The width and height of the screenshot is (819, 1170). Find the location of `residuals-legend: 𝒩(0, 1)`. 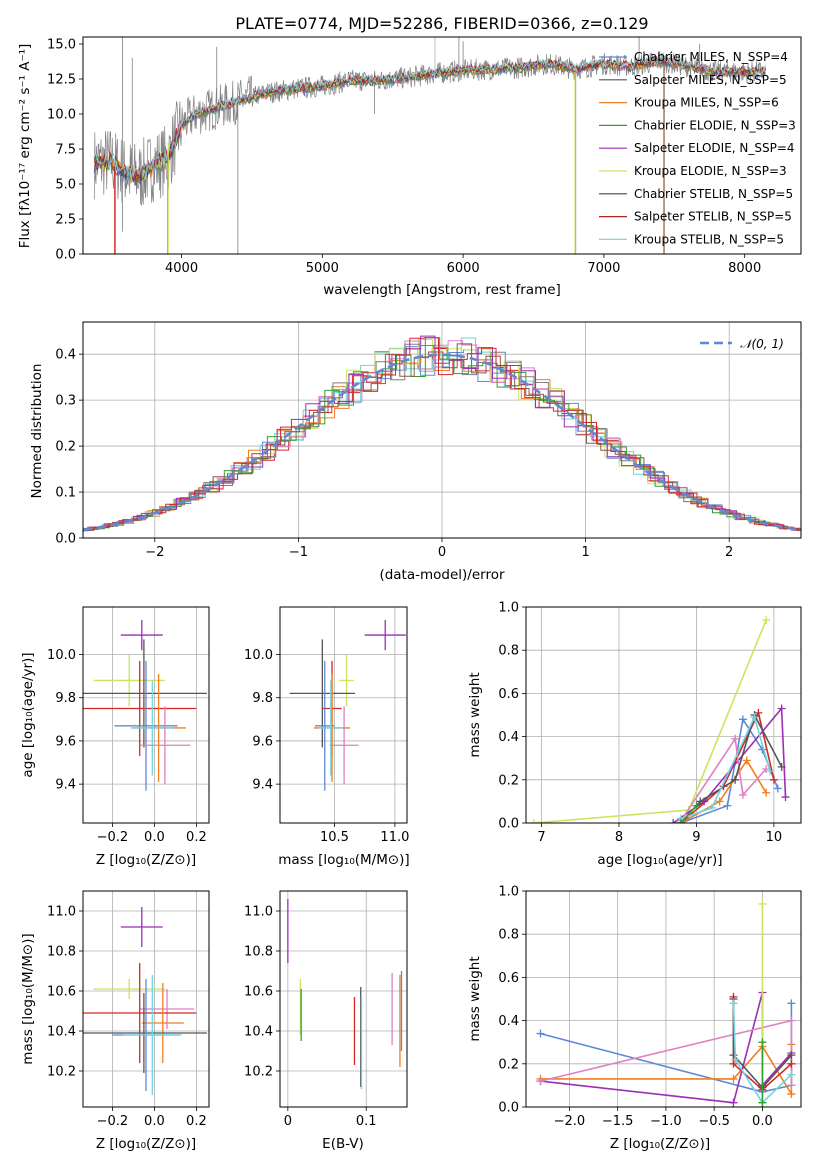

residuals-legend: 𝒩(0, 1) is located at coordinates (742, 344).